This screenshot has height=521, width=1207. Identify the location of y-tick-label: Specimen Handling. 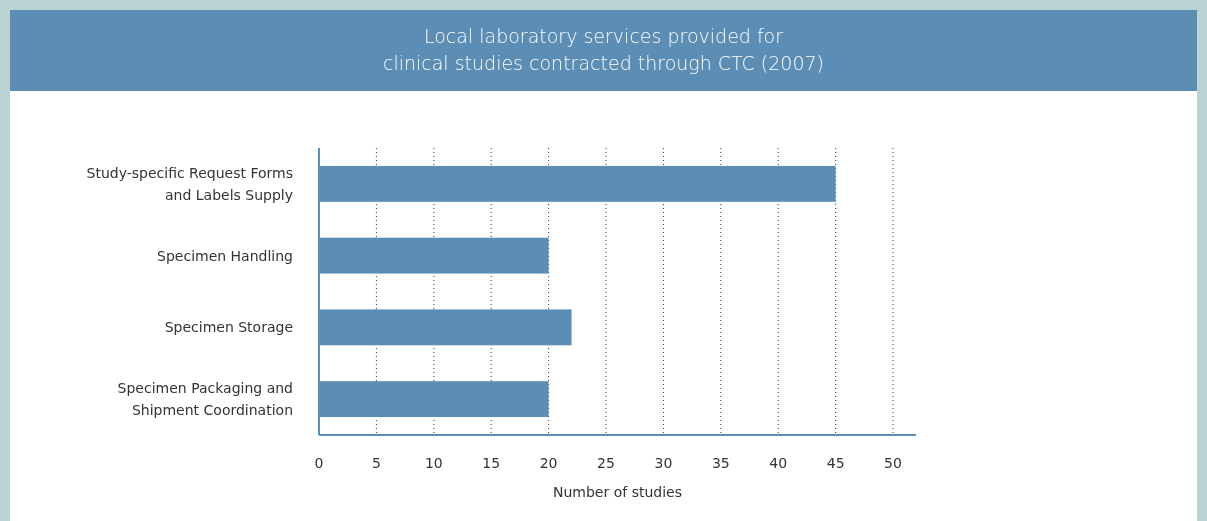
(225, 255).